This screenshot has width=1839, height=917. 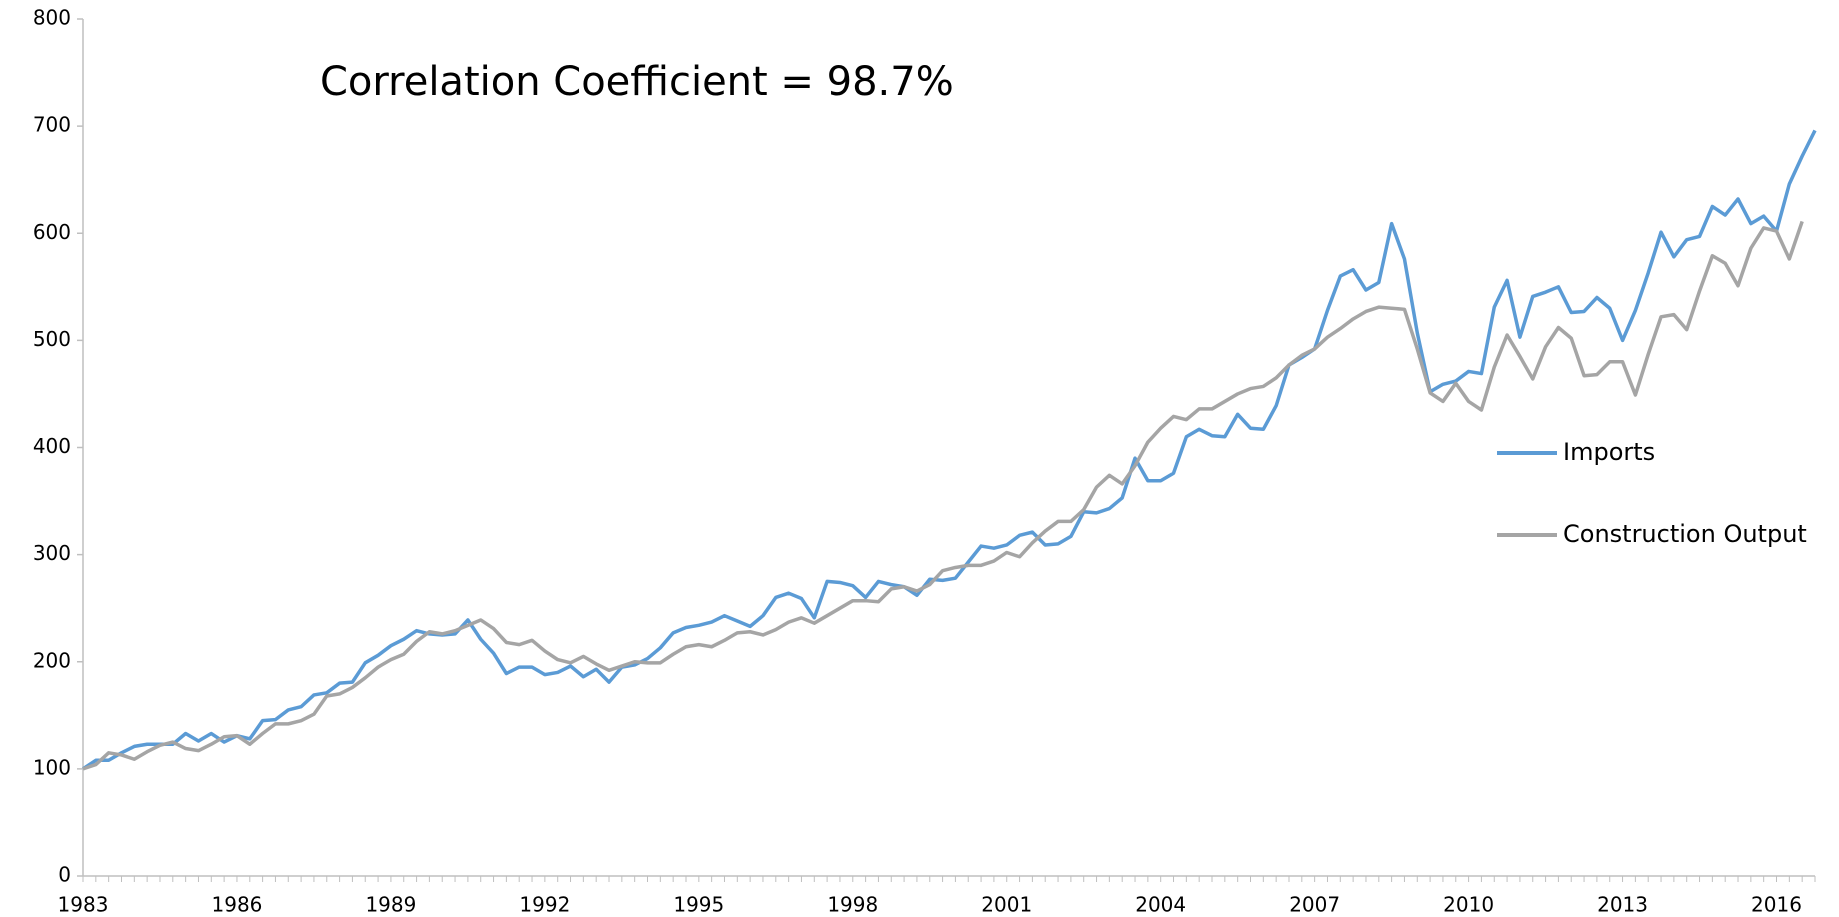 What do you see at coordinates (390, 905) in the screenshot?
I see `x-tick-label: 1989` at bounding box center [390, 905].